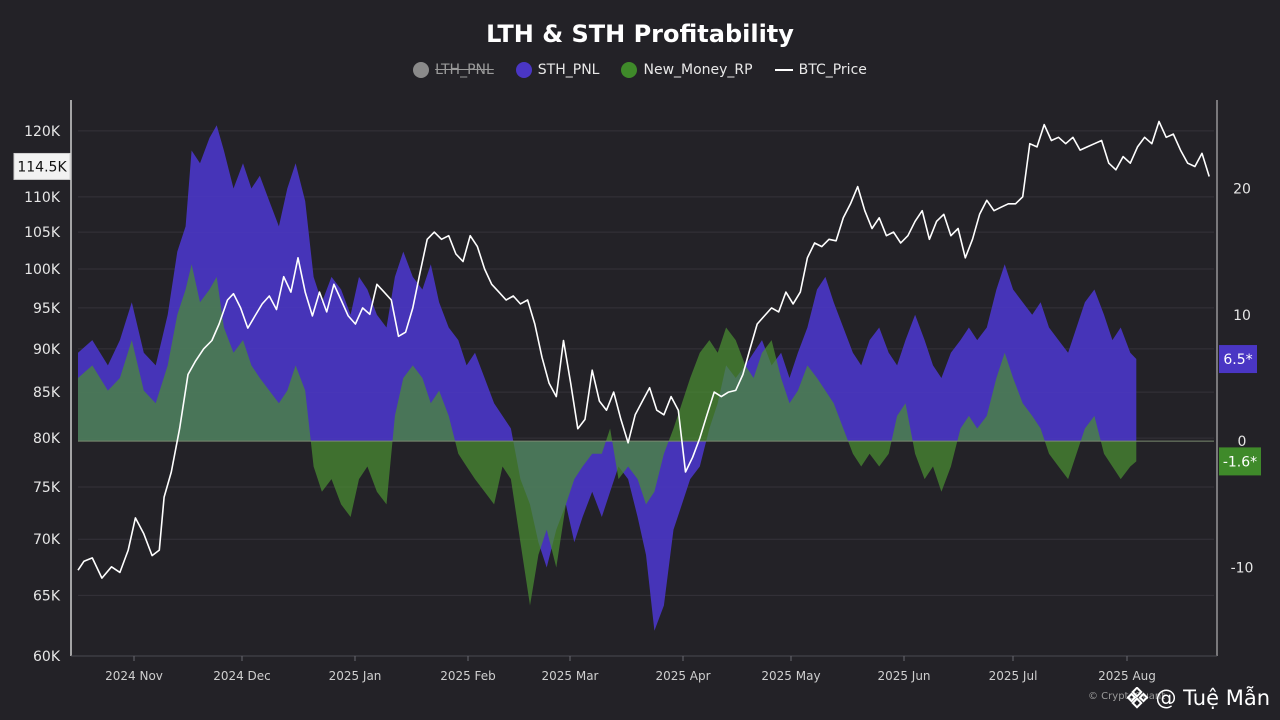 Image resolution: width=1280 pixels, height=720 pixels. I want to click on left-tick-label: 65K, so click(47, 596).